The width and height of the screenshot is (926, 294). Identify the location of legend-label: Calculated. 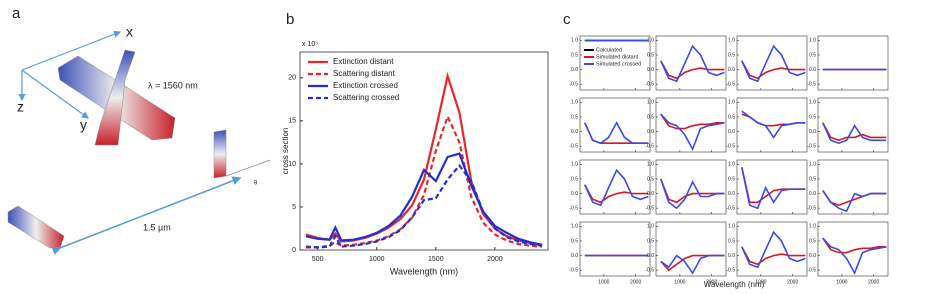
(609, 50).